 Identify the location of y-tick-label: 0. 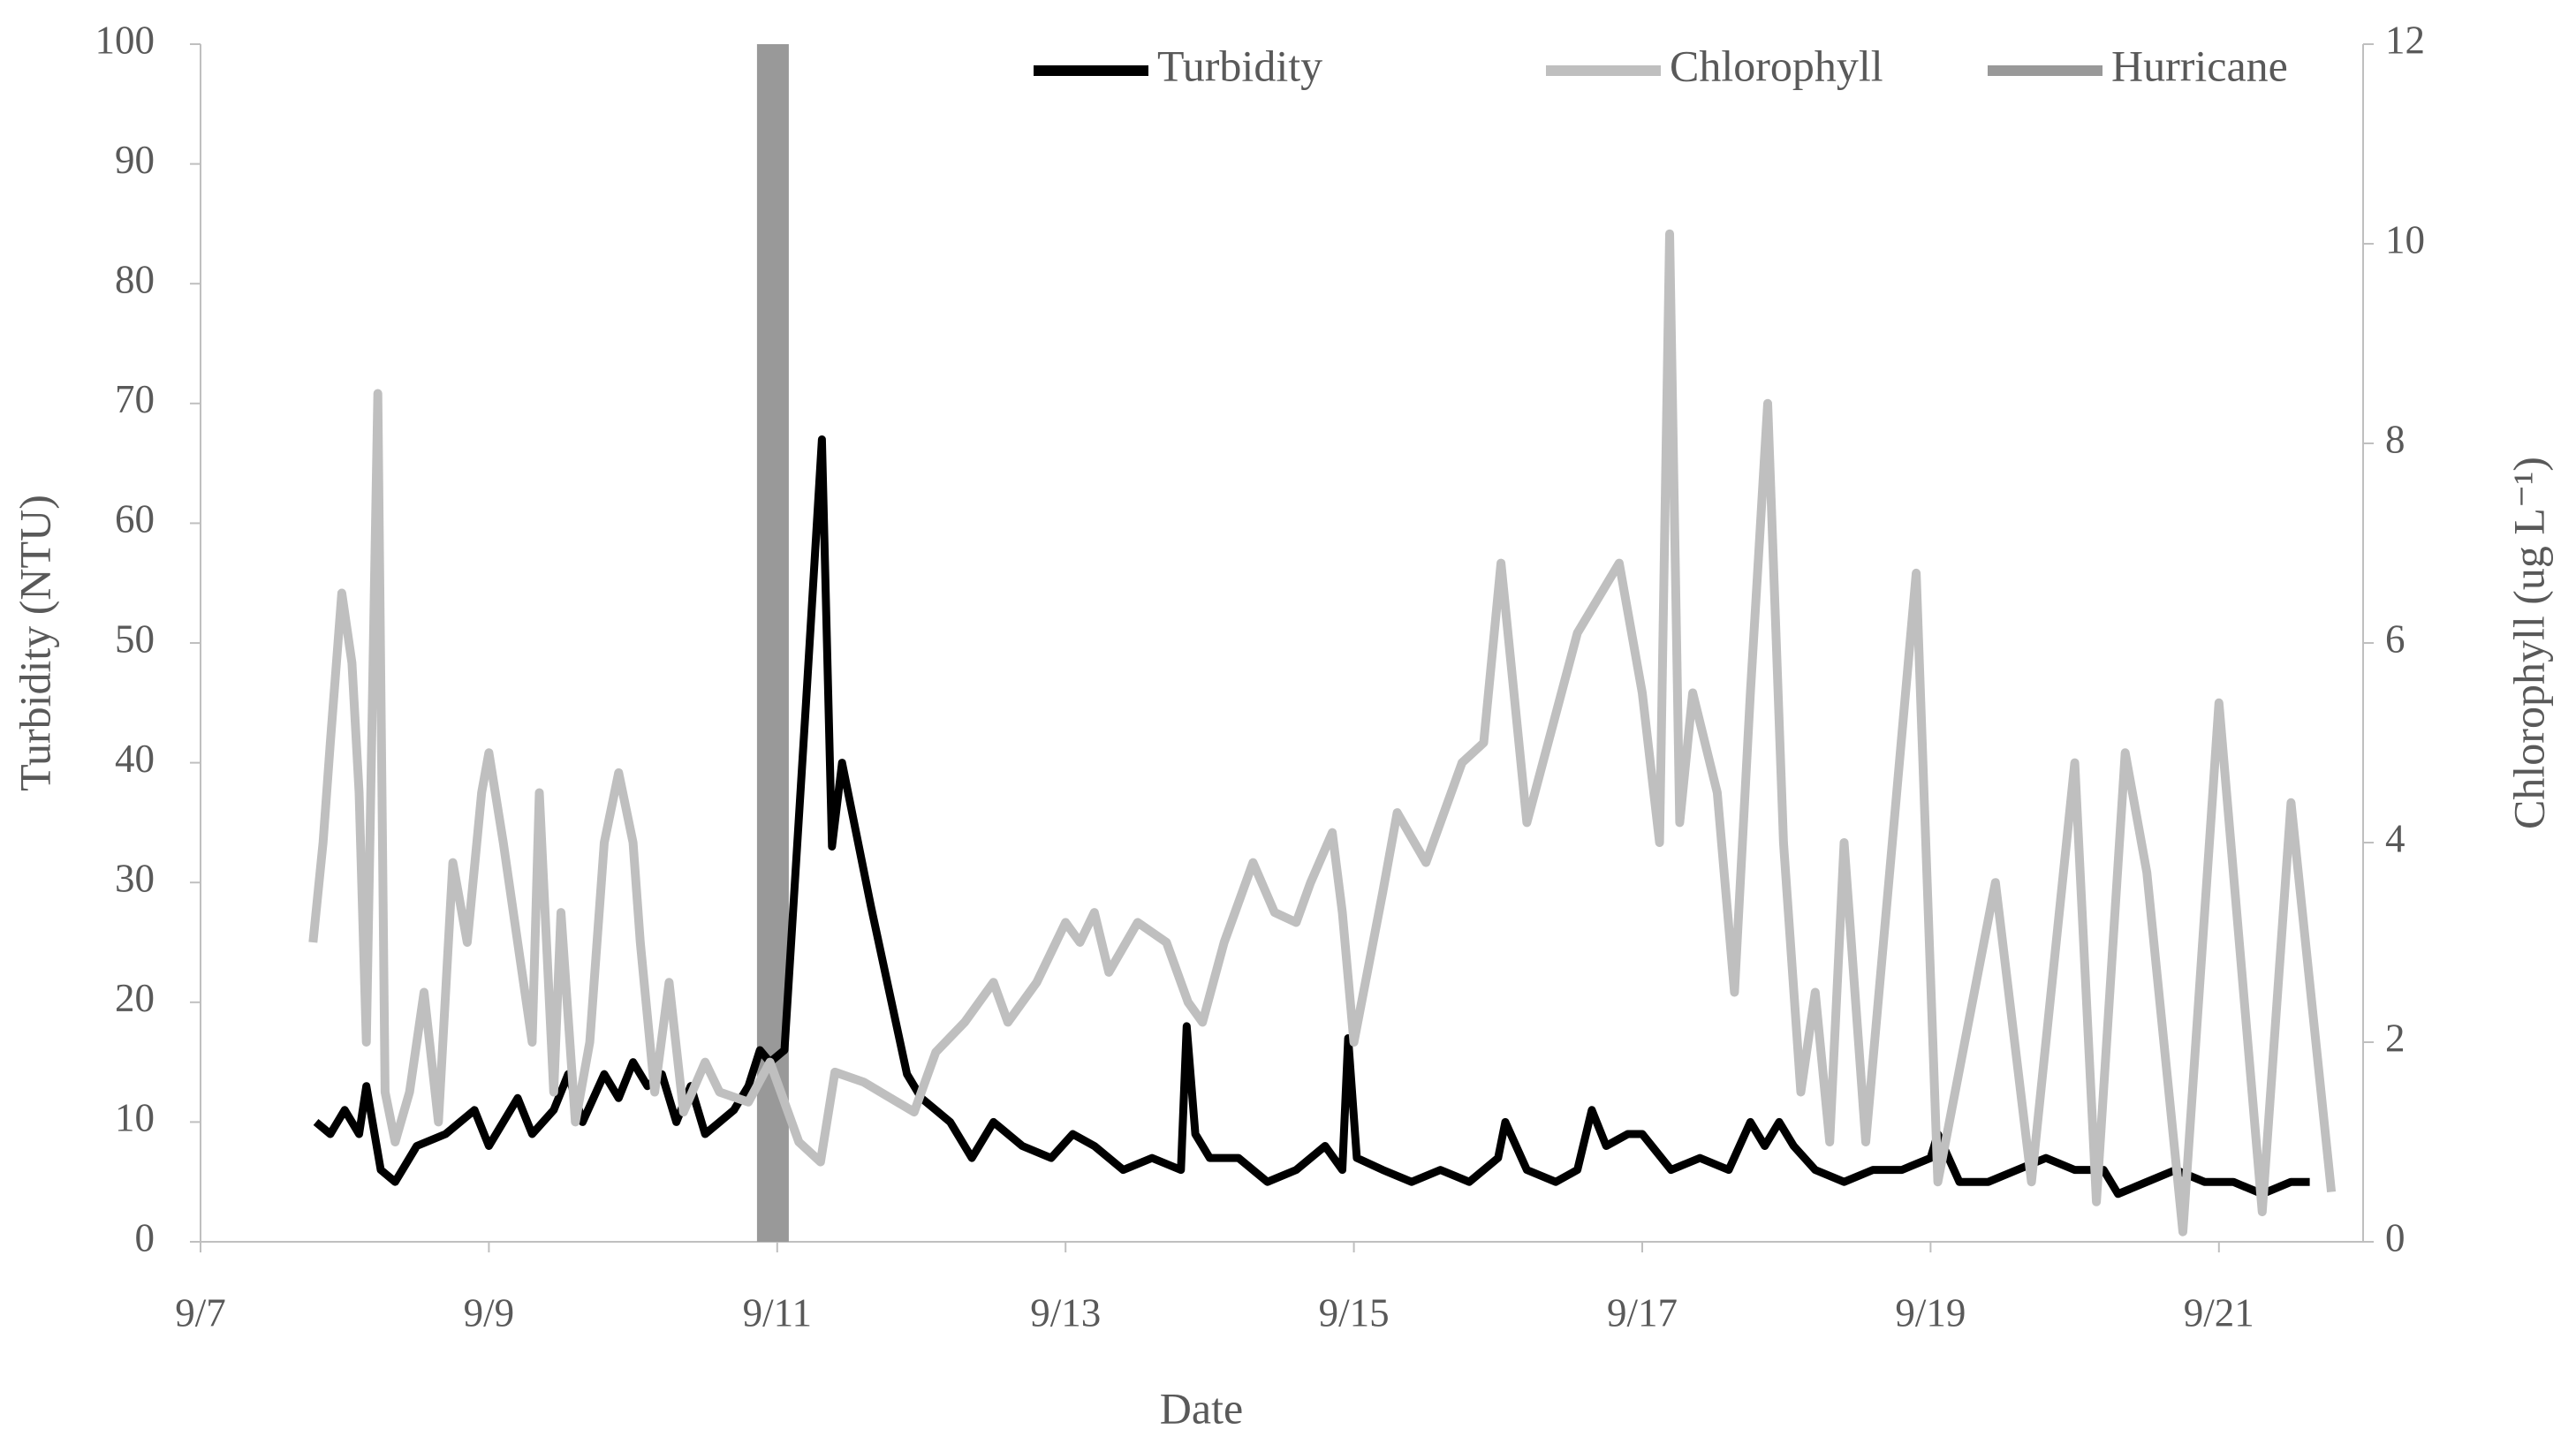
(145, 1237).